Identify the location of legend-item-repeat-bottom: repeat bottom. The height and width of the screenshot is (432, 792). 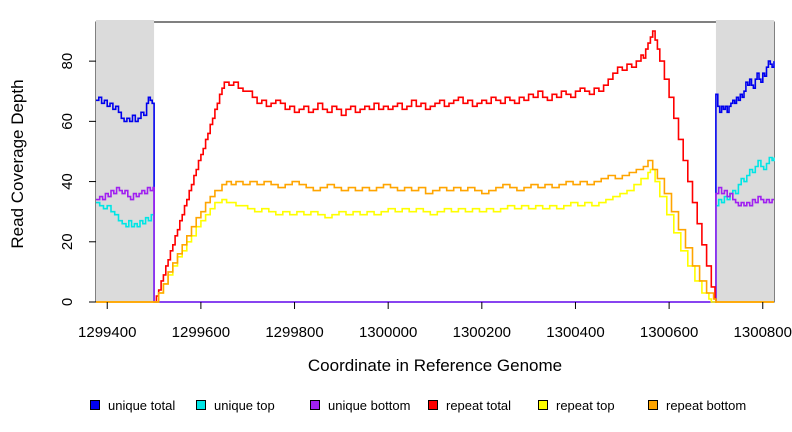
(697, 405).